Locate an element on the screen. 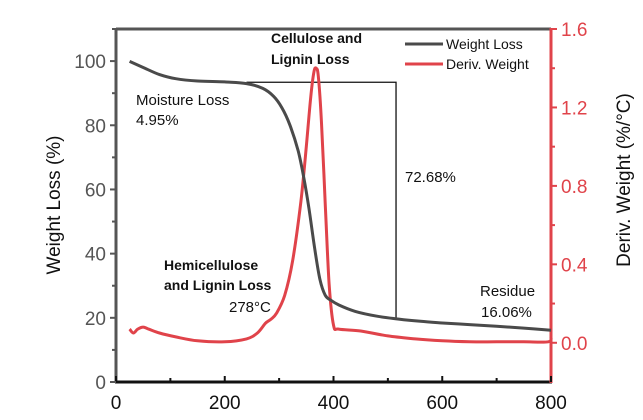 This screenshot has width=643, height=420. x-tick-label: 400 is located at coordinates (334, 403).